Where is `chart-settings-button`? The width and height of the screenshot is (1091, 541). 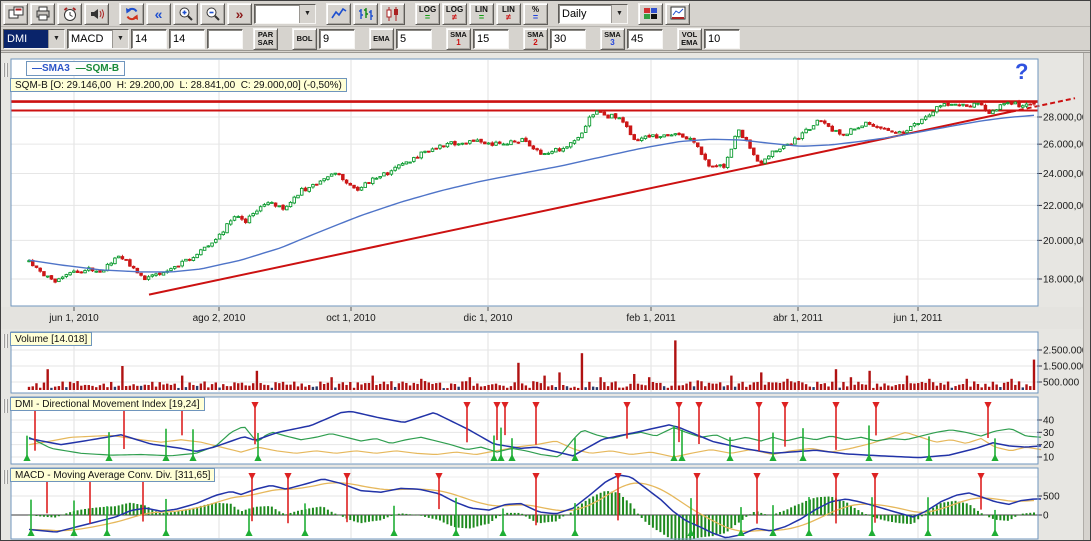 chart-settings-button is located at coordinates (677, 13).